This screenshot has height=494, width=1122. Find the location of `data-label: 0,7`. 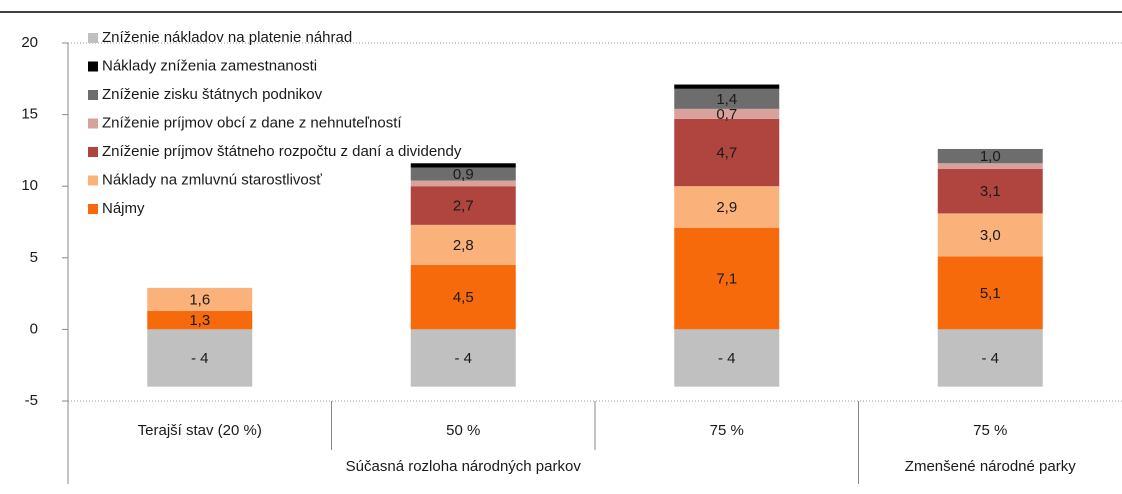

data-label: 0,7 is located at coordinates (726, 114).